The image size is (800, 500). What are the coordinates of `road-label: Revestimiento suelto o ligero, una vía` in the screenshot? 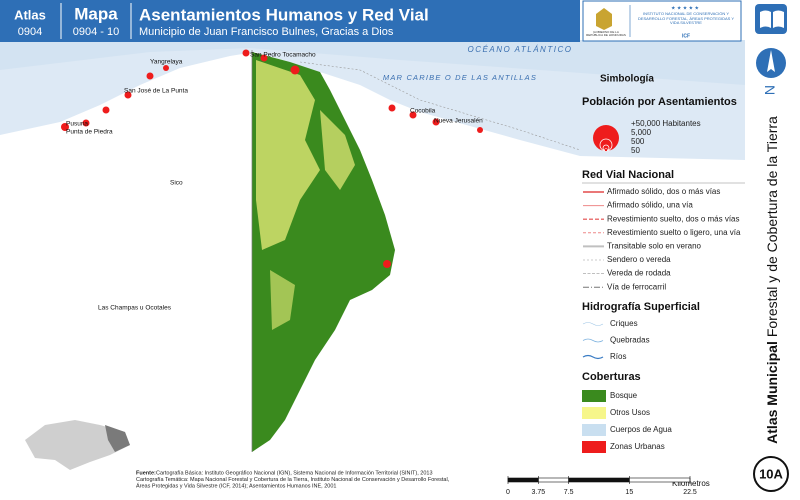 It's located at (674, 232).